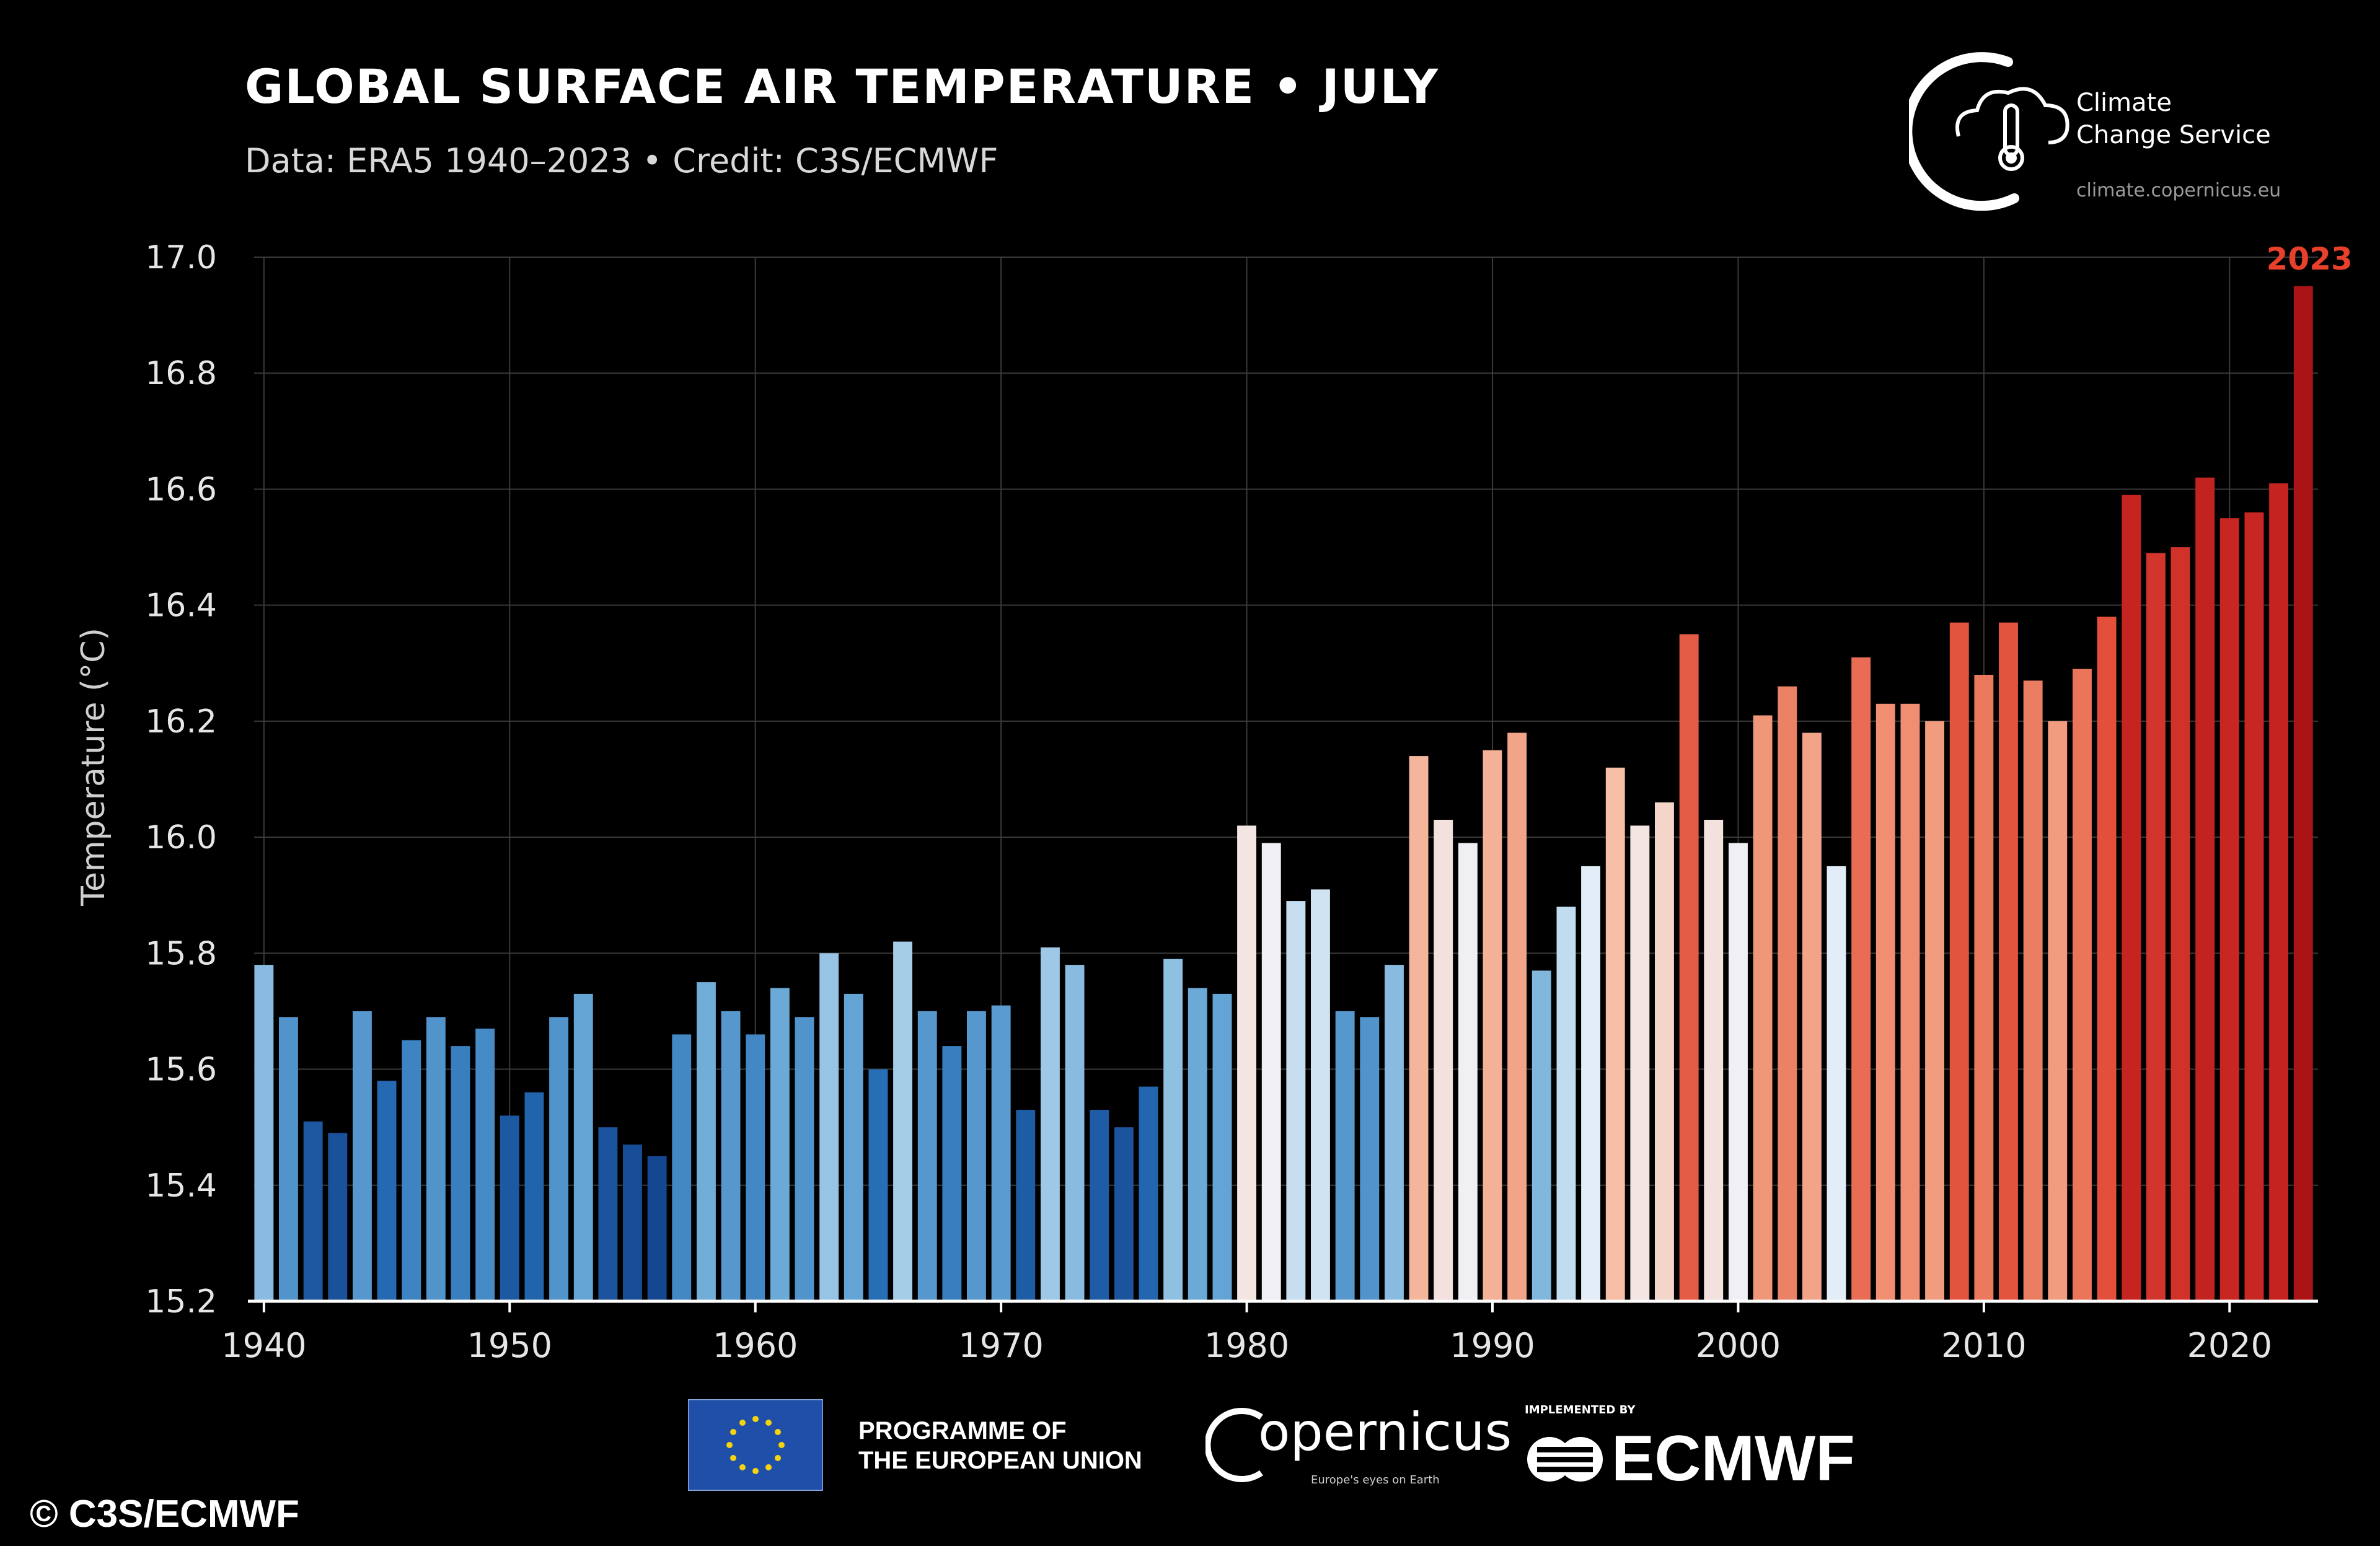  I want to click on bar-1996, so click(1640, 1063).